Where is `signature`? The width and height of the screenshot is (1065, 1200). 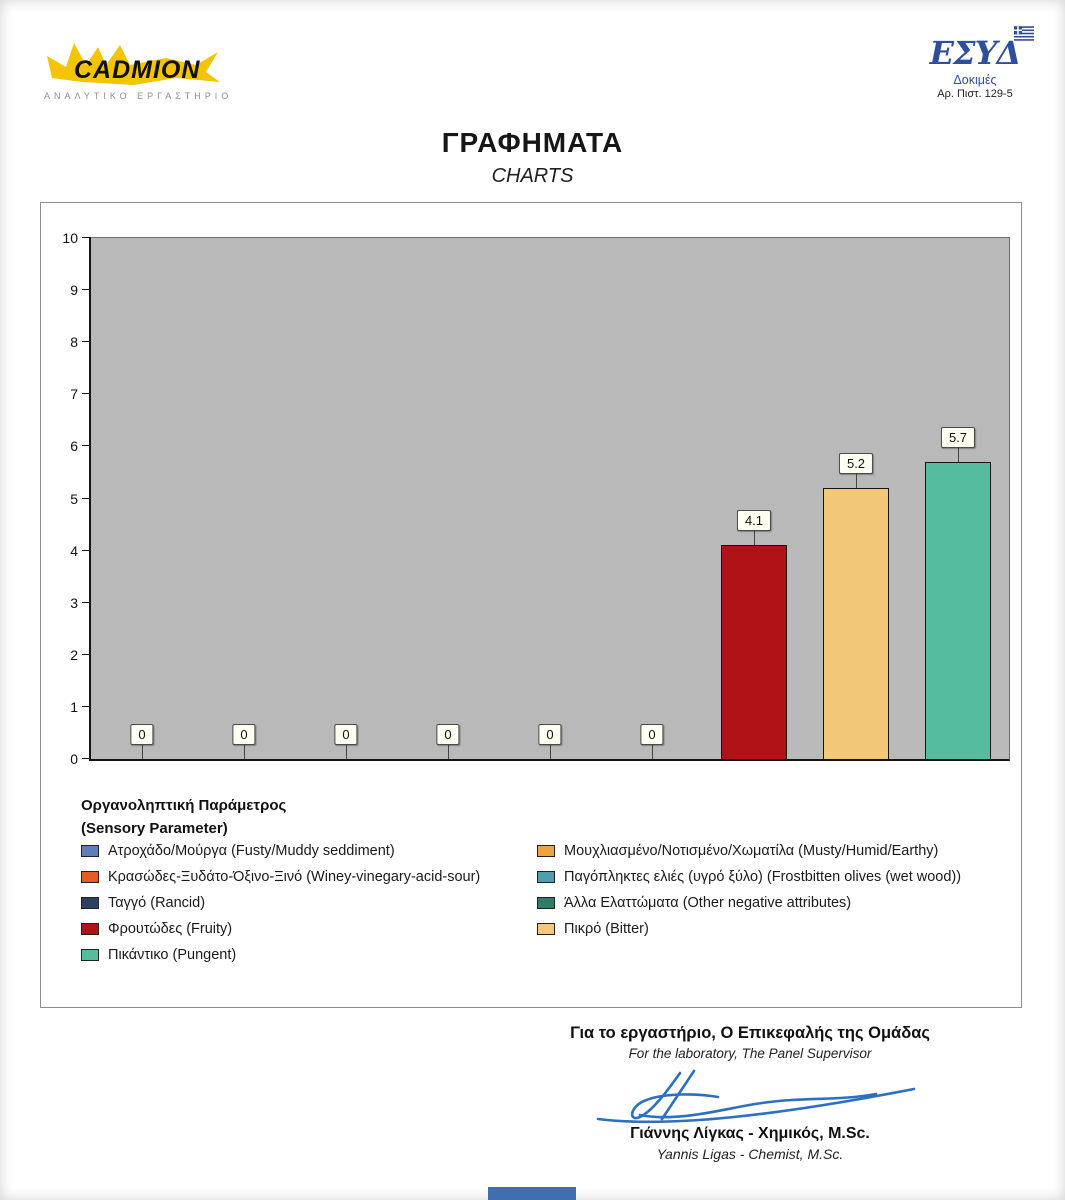 signature is located at coordinates (750, 1094).